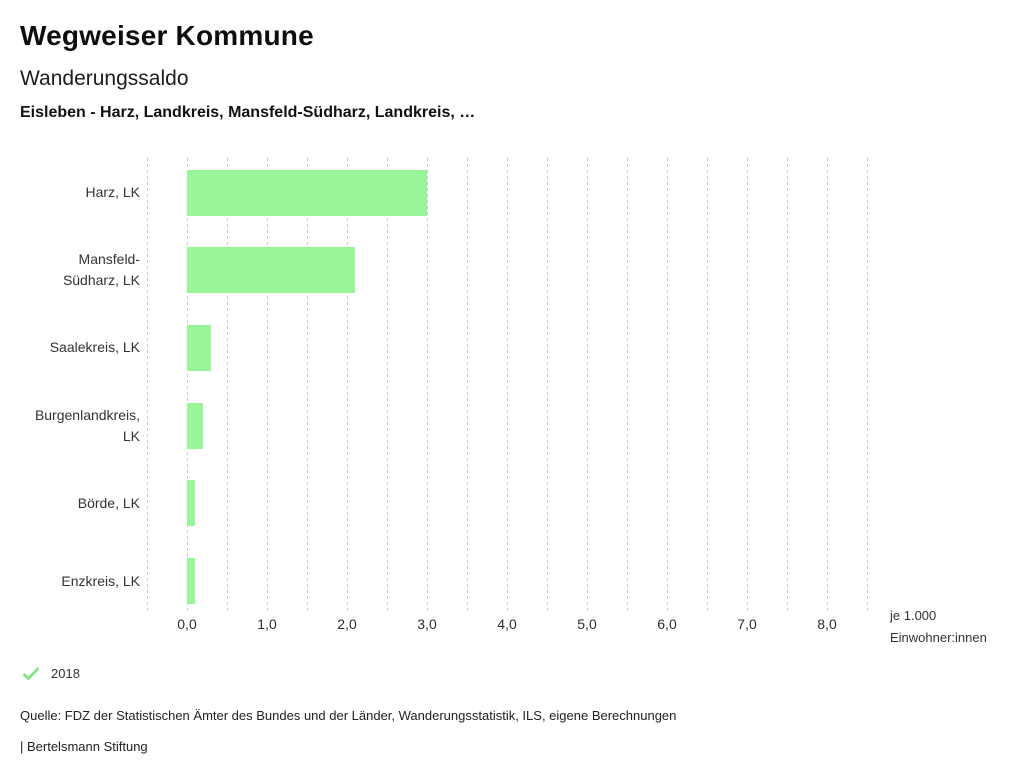 The image size is (1024, 780). Describe the element at coordinates (101, 270) in the screenshot. I see `y-axis-label: Mansfeld-Südharz, LK` at that location.